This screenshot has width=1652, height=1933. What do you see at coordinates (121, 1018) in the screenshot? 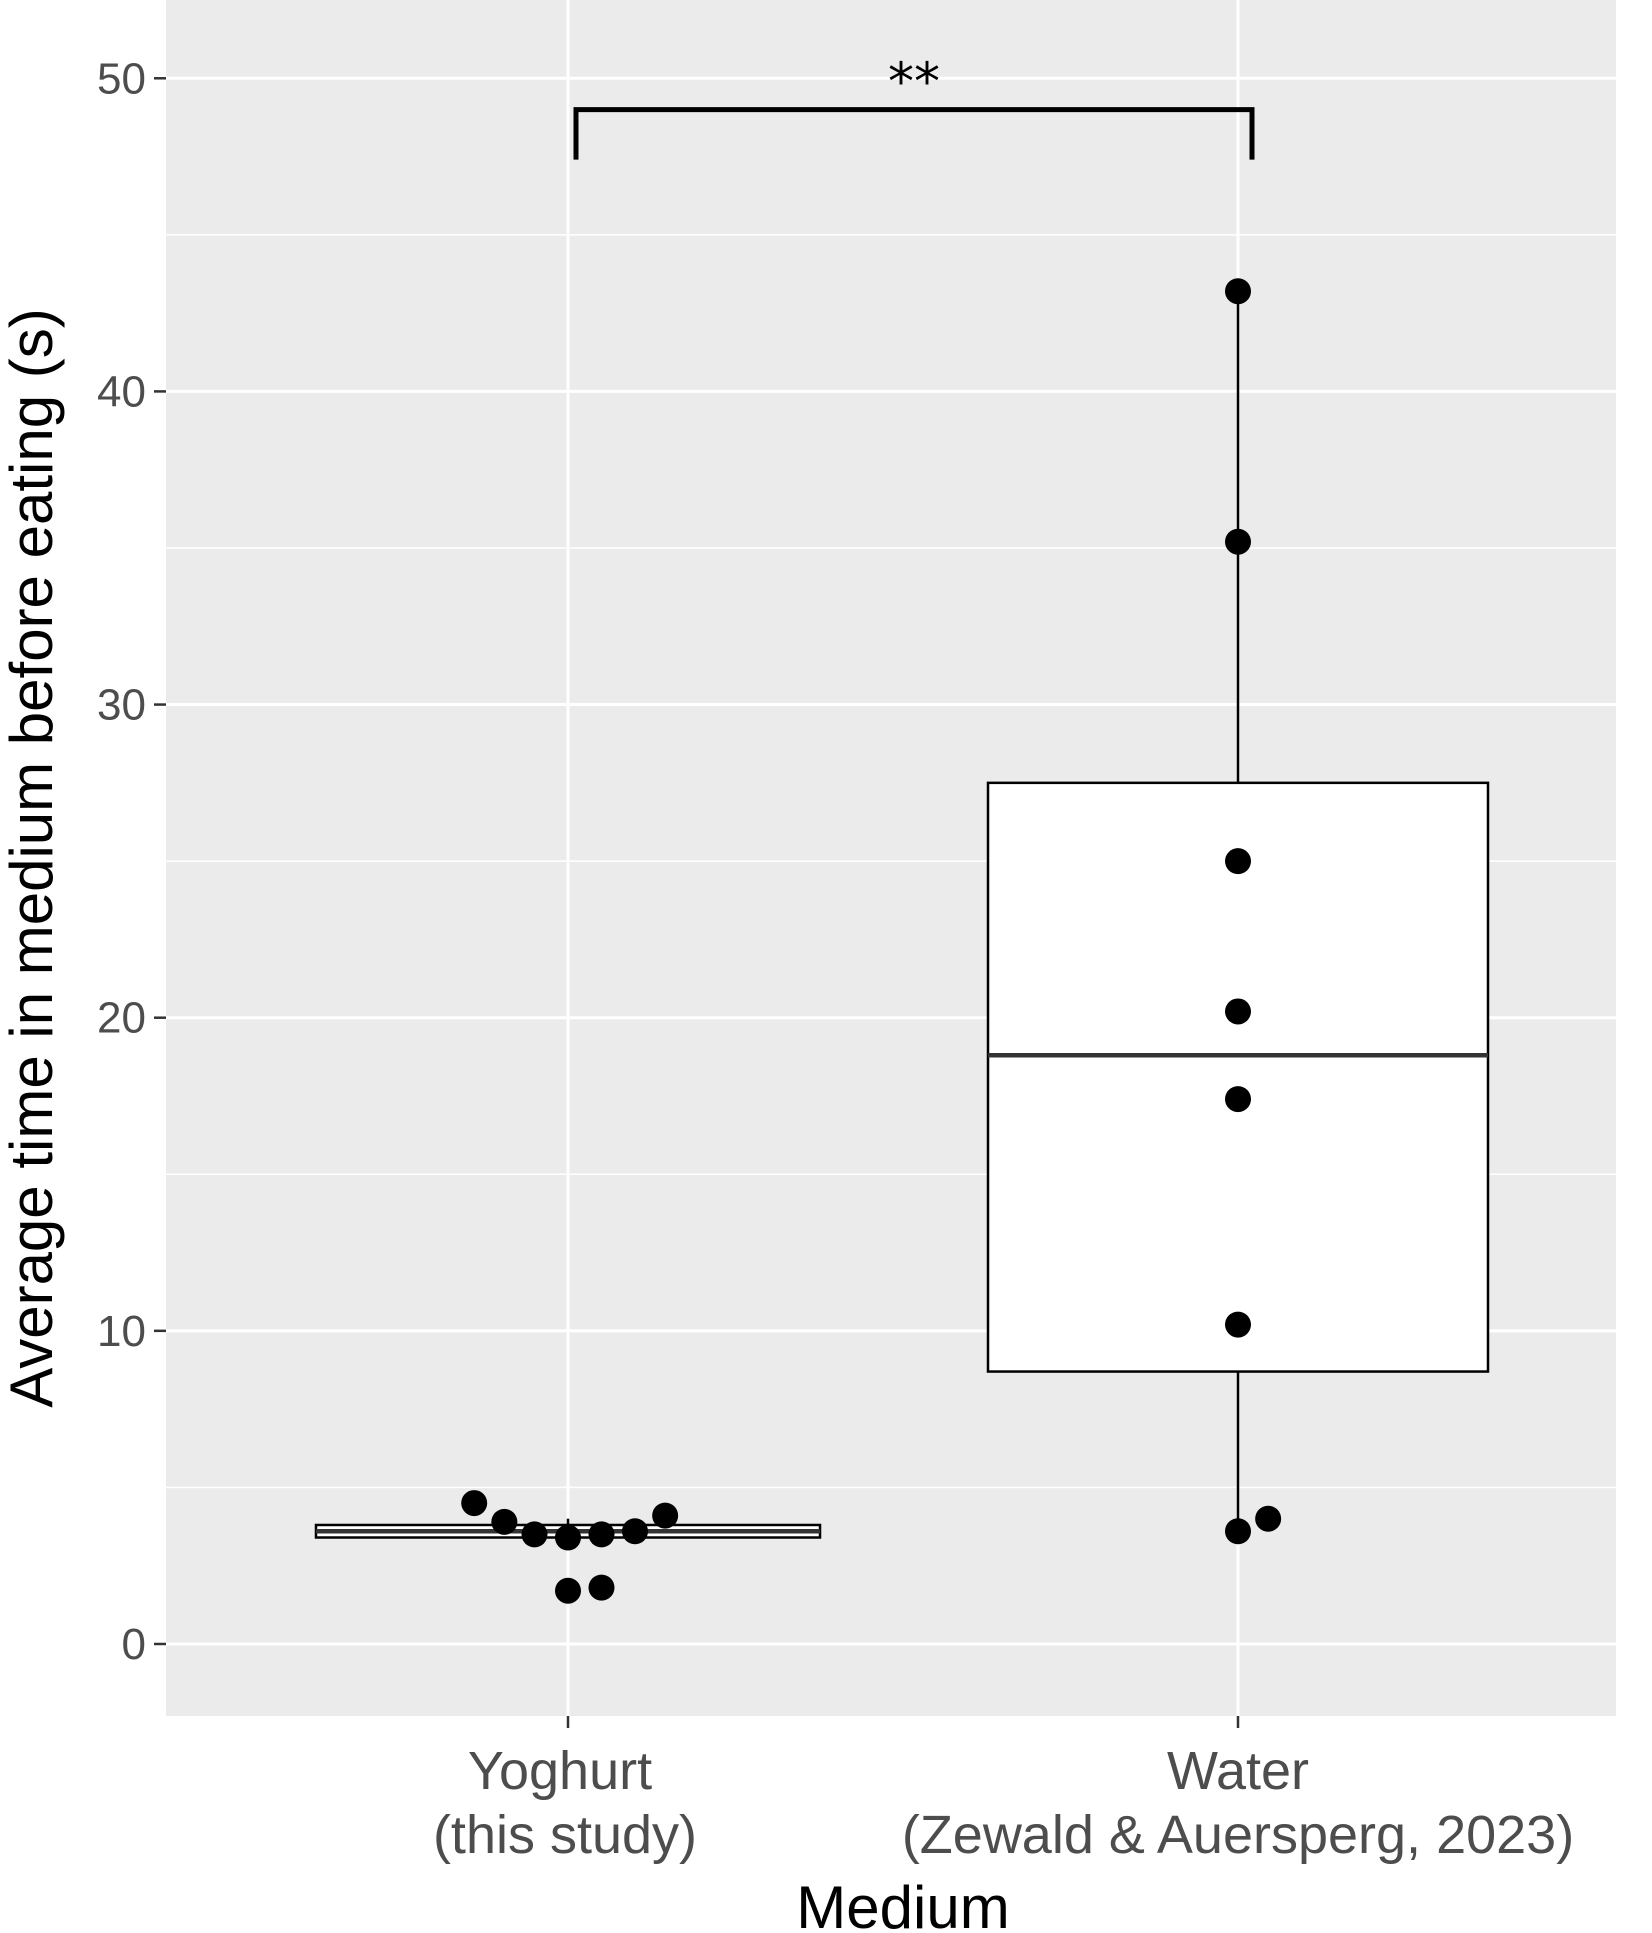
I see `y-tick-label: 20` at bounding box center [121, 1018].